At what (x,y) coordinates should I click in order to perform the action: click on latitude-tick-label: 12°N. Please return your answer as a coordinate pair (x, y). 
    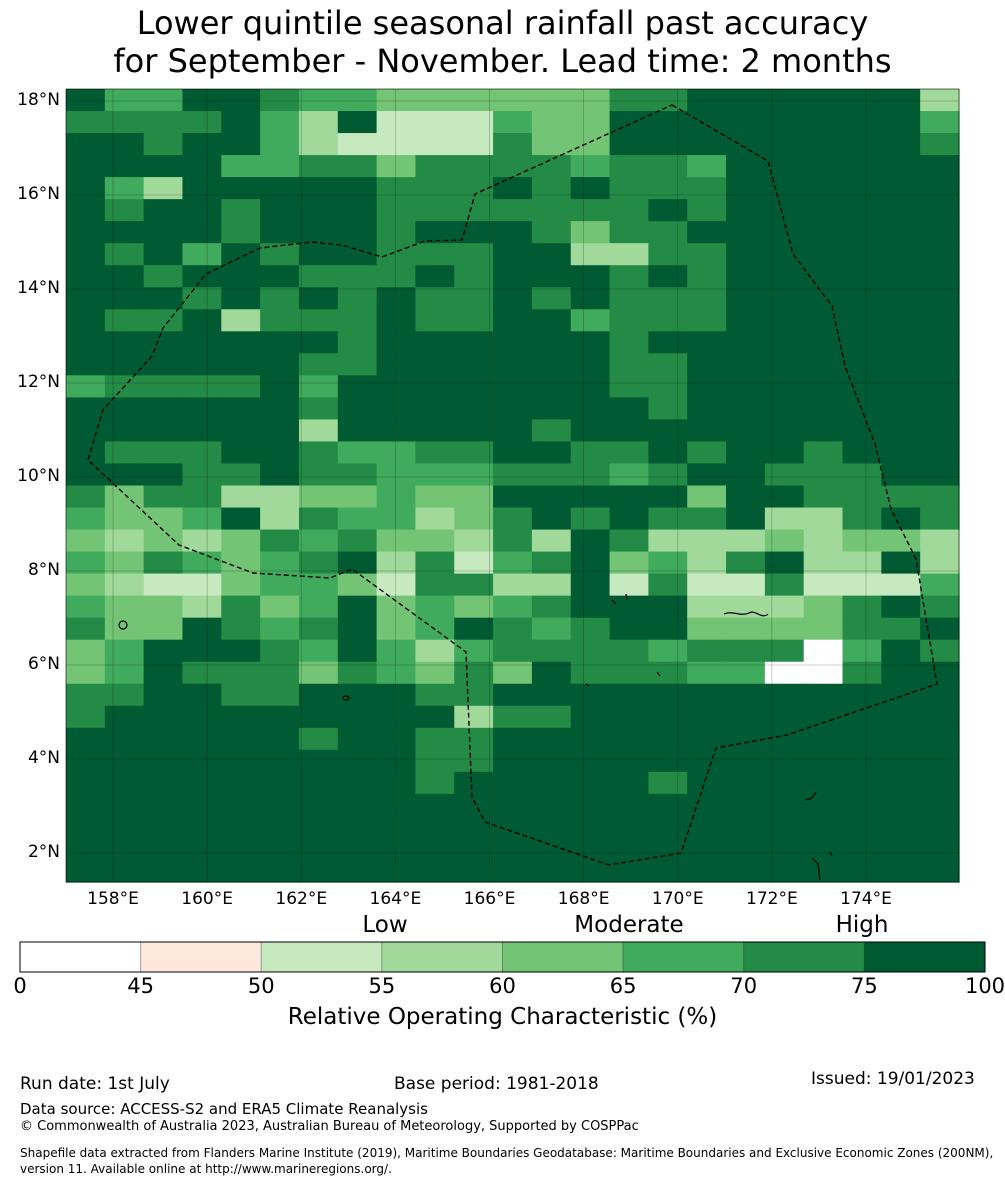
    Looking at the image, I should click on (38, 382).